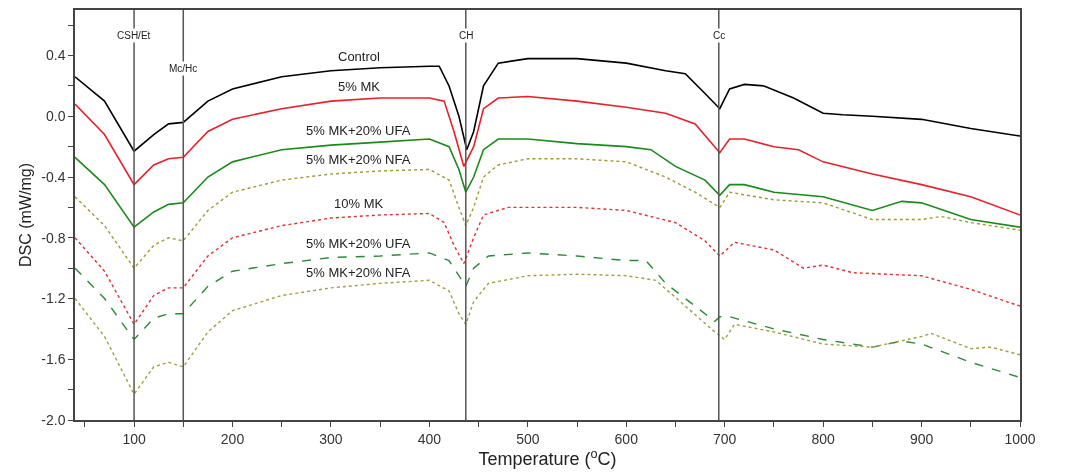  Describe the element at coordinates (359, 203) in the screenshot. I see `series-label: 10% MK` at that location.